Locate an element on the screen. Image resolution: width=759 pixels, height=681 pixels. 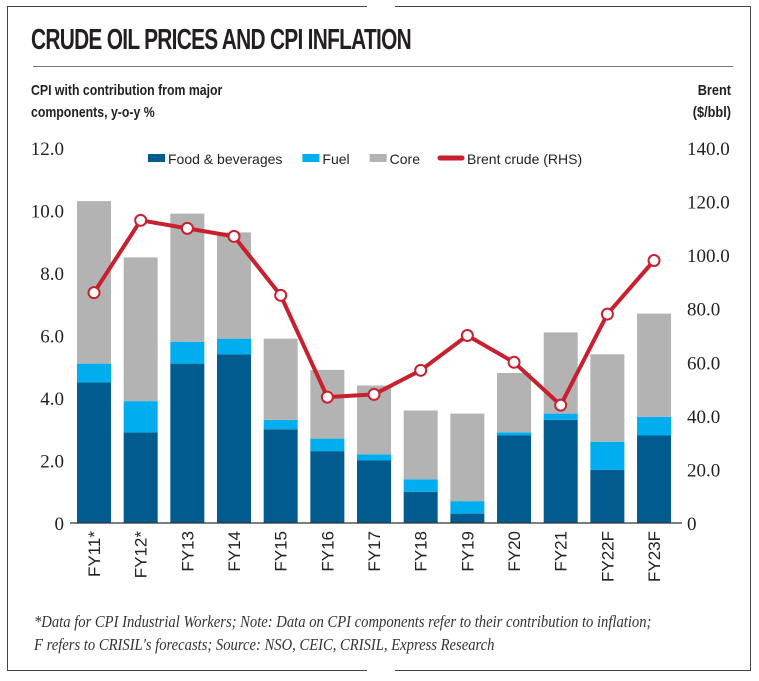
left-tick-label: 12.0 is located at coordinates (47, 149).